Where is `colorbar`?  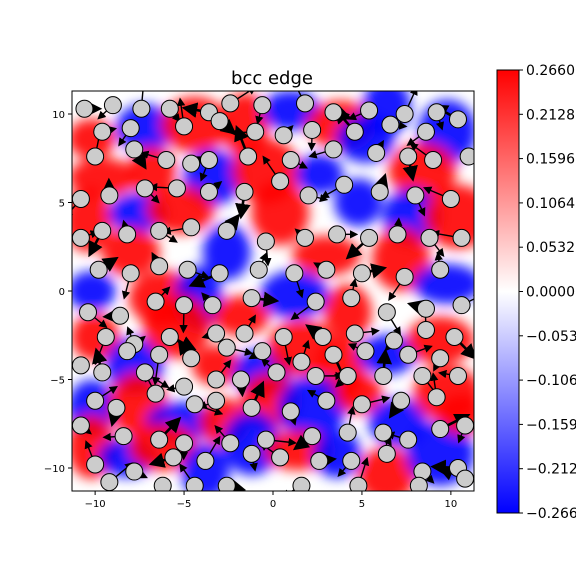
colorbar is located at coordinates (508, 291).